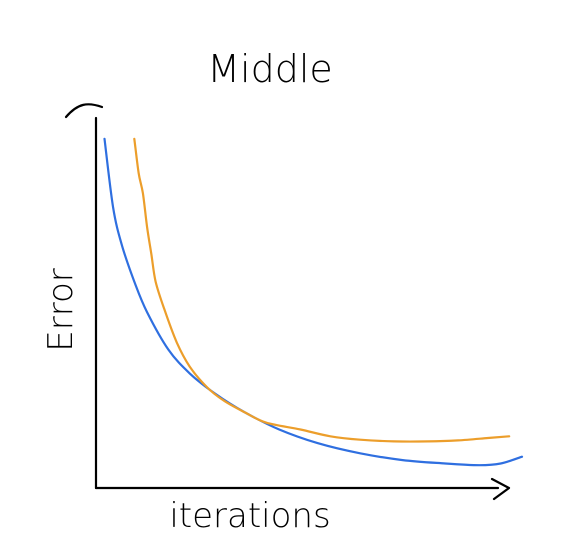 The image size is (587, 559). Describe the element at coordinates (302, 489) in the screenshot. I see `x-axis` at that location.